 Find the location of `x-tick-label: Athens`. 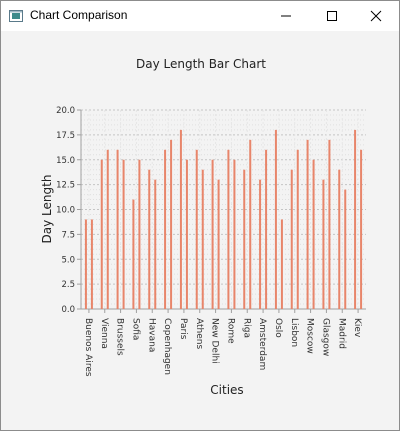

x-tick-label: Athens is located at coordinates (199, 333).